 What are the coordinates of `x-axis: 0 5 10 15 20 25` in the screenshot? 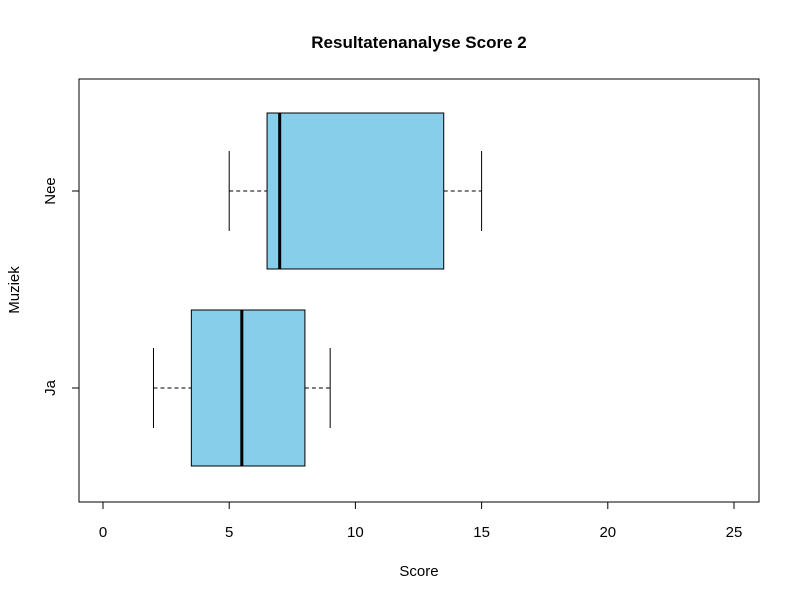 It's located at (421, 521).